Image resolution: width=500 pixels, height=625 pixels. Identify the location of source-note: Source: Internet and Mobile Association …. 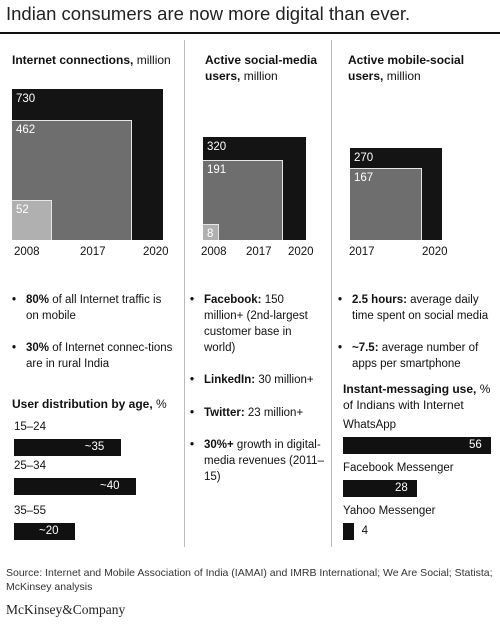
(249, 580).